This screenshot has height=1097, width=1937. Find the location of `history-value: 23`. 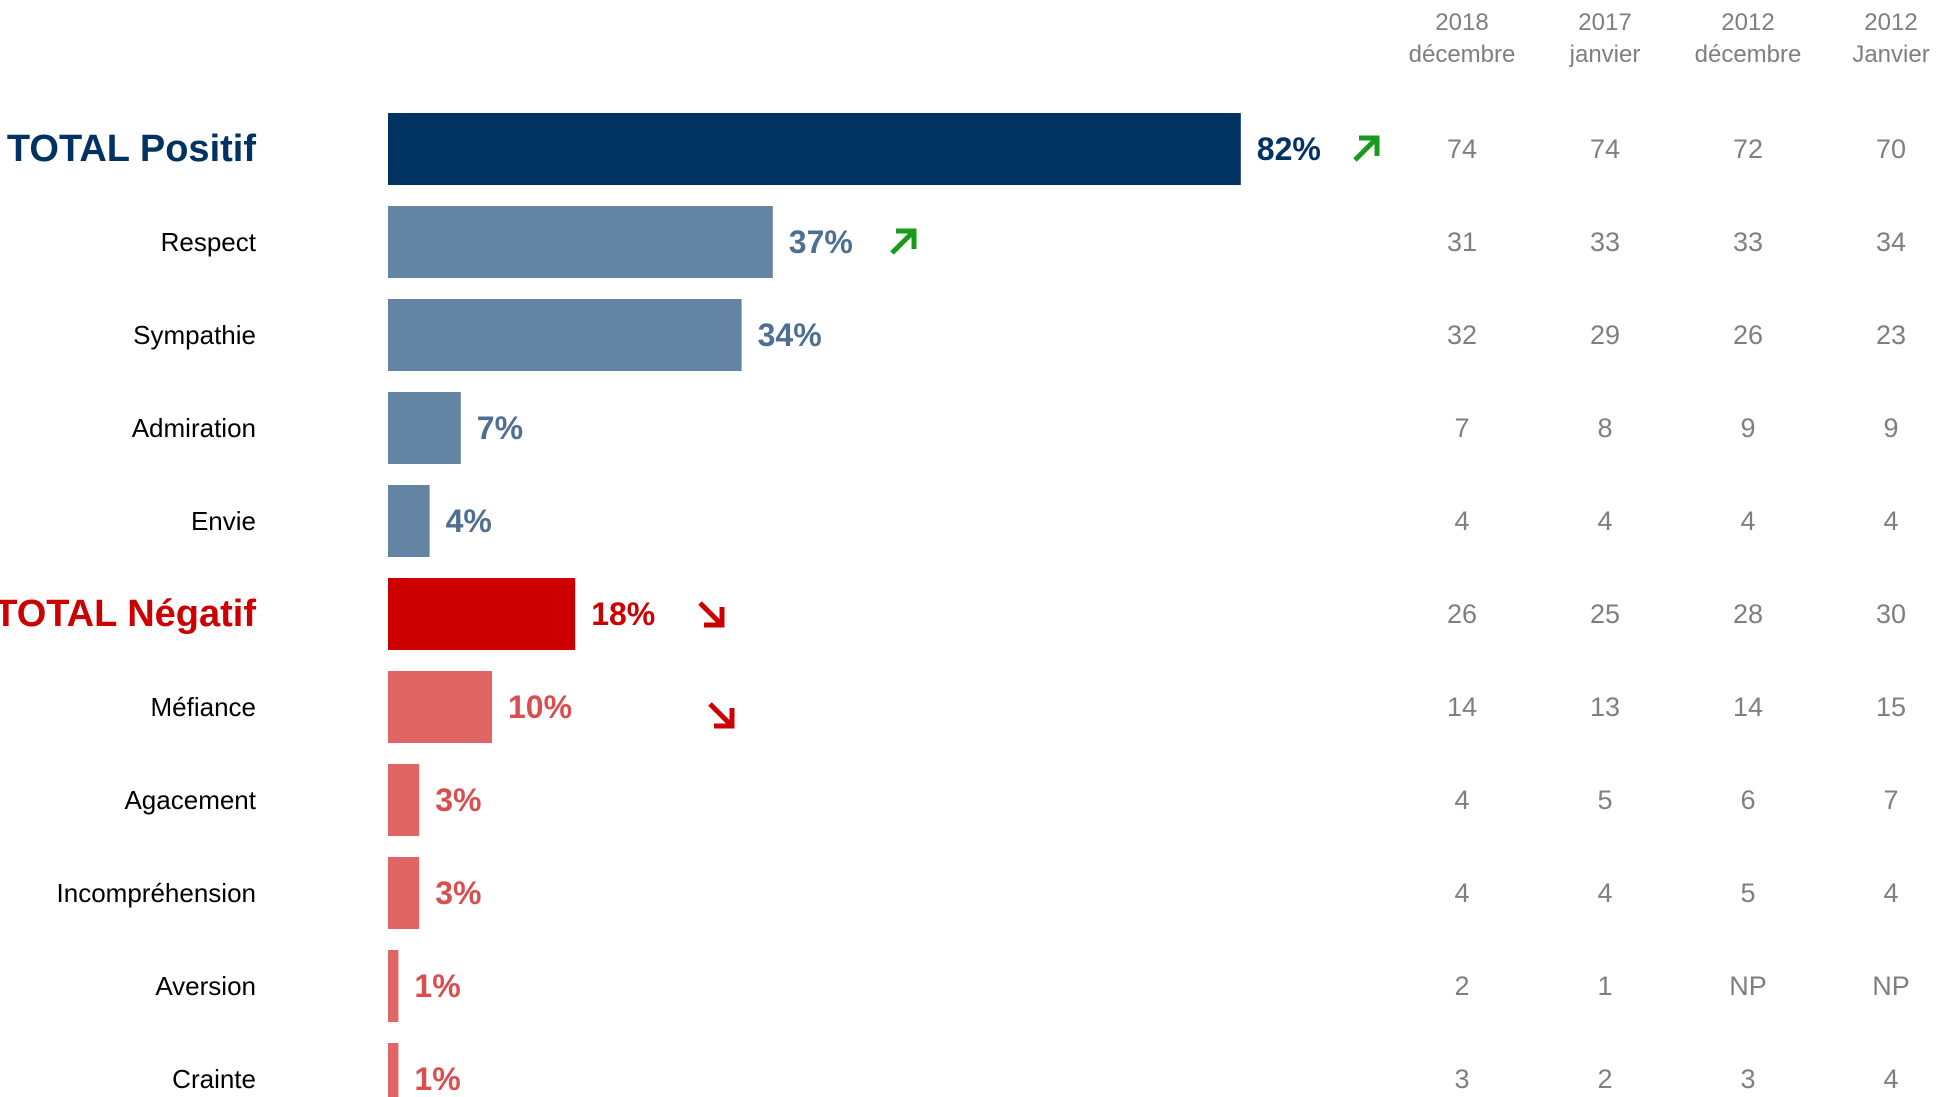

history-value: 23 is located at coordinates (1891, 335).